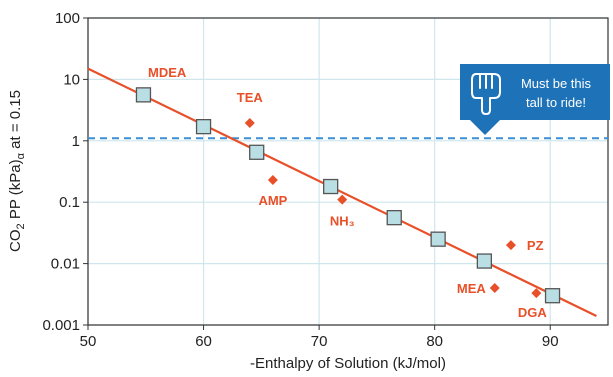  Describe the element at coordinates (76, 141) in the screenshot. I see `y-tick-label: 1` at that location.